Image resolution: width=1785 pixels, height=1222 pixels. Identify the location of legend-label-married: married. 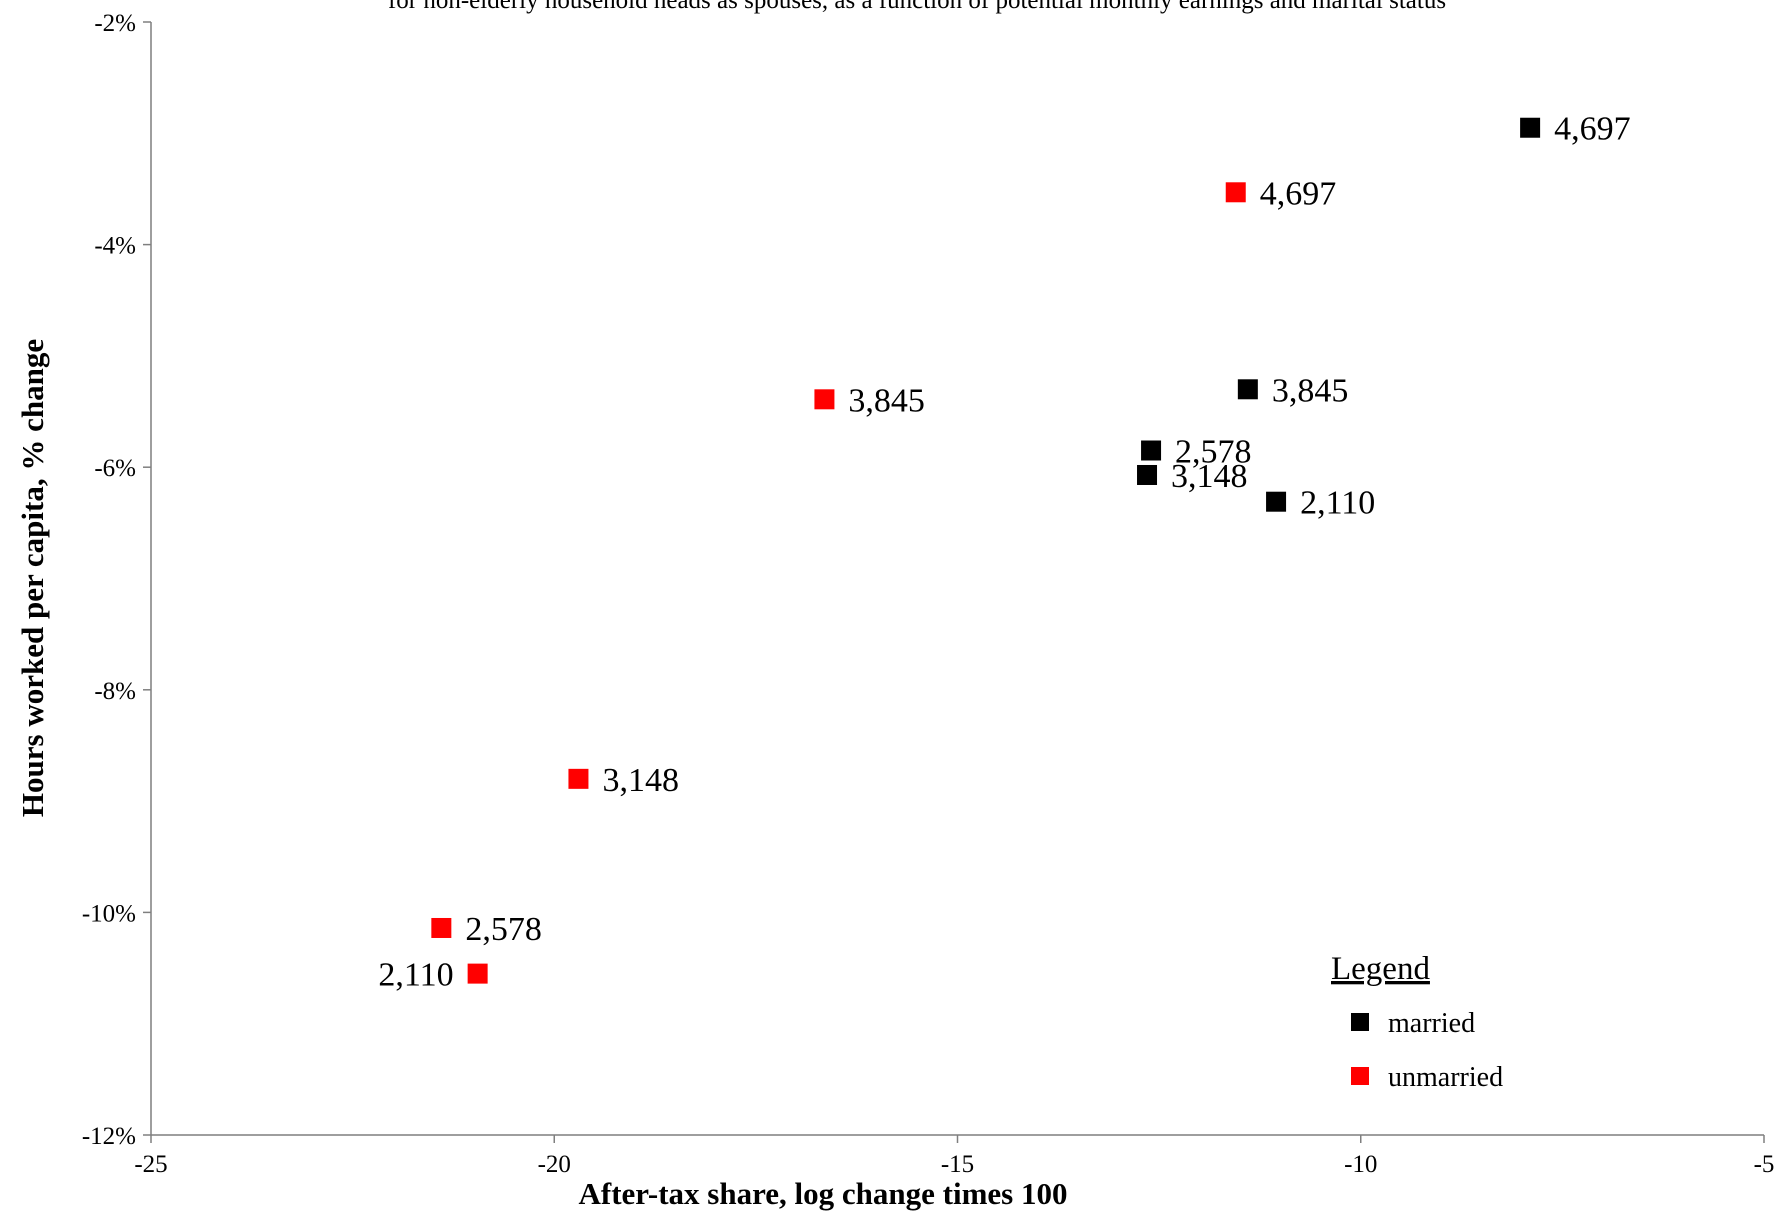
(1431, 1023).